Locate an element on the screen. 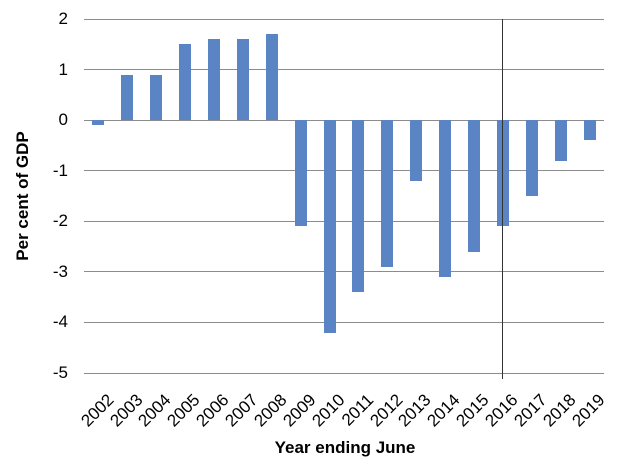 This screenshot has height=467, width=621. bar-2007 is located at coordinates (242, 80).